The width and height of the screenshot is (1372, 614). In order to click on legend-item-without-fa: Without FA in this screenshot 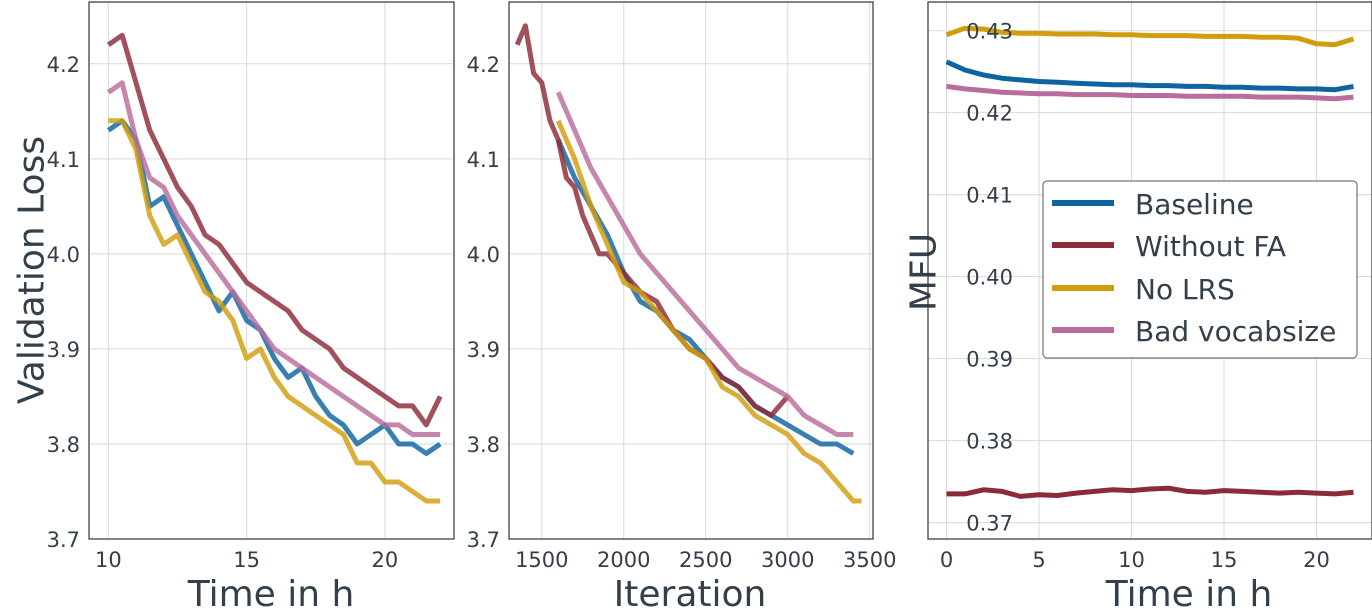, I will do `click(1169, 246)`.